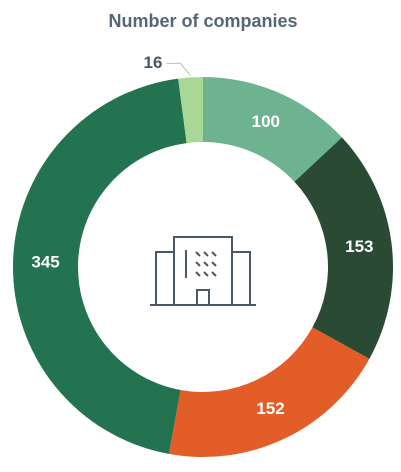 The width and height of the screenshot is (401, 472). Describe the element at coordinates (178, 69) in the screenshot. I see `leader-line` at that location.